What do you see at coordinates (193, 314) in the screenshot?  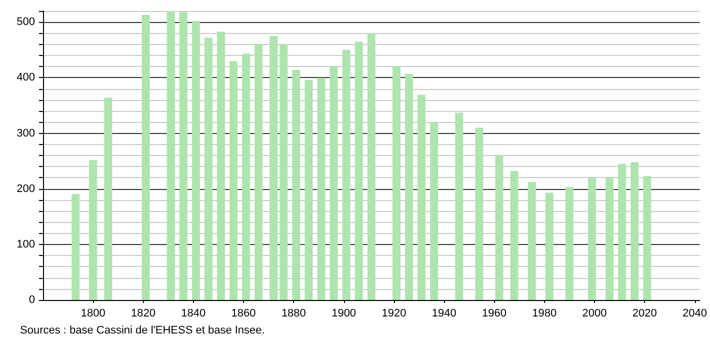 I see `x-tick-label: 1840` at bounding box center [193, 314].